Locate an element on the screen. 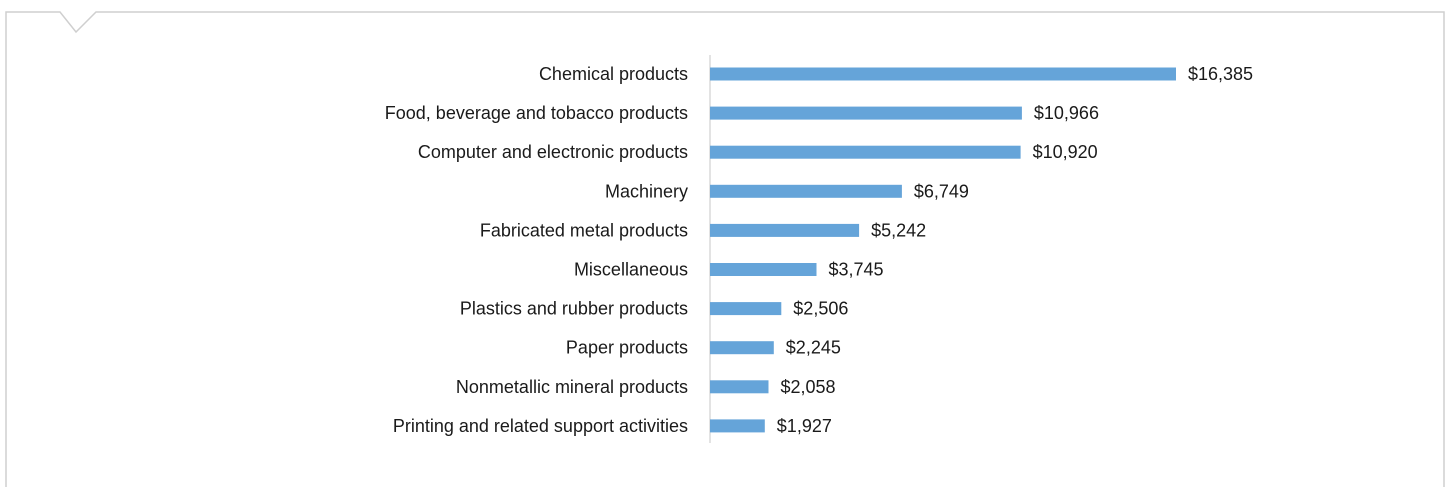 Image resolution: width=1450 pixels, height=487 pixels. value-label: $2,245 is located at coordinates (813, 348).